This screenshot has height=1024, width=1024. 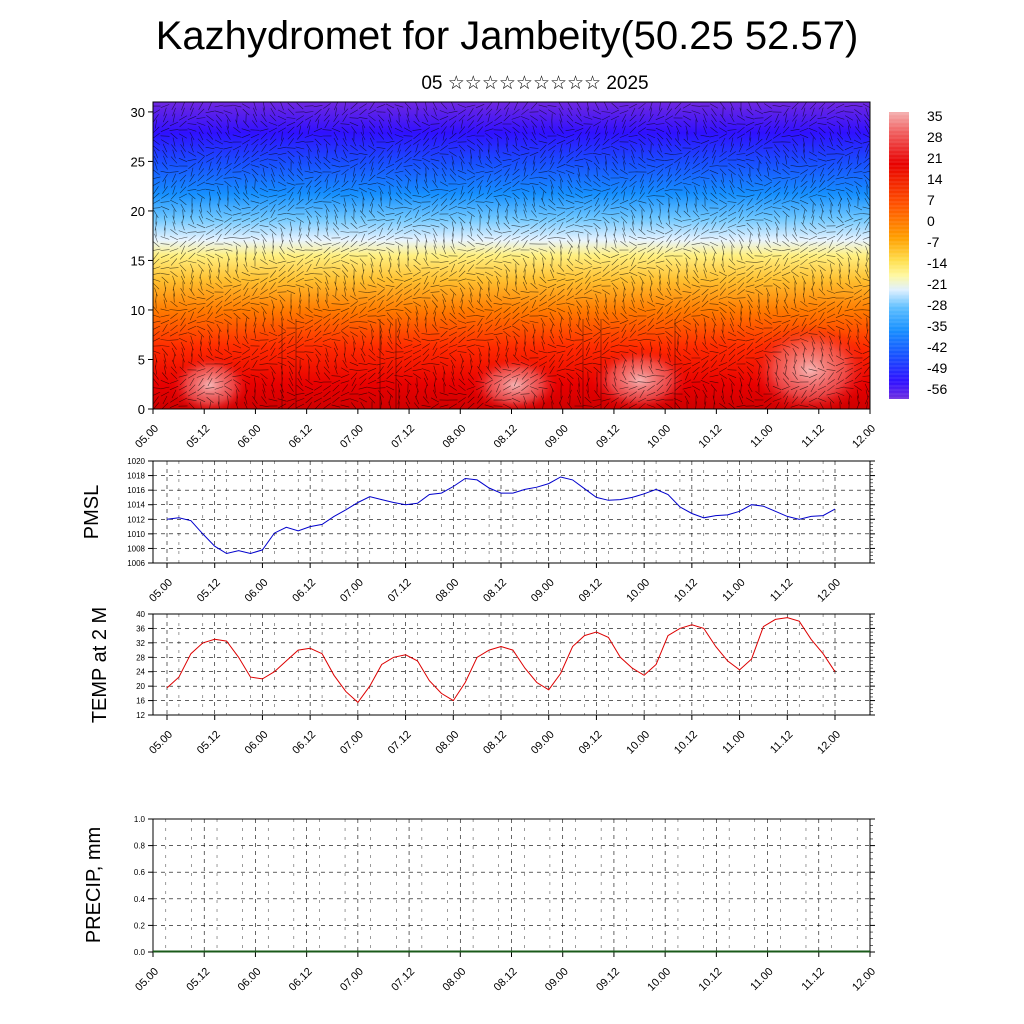 I want to click on y-tick-label: 0.4, so click(x=140, y=899).